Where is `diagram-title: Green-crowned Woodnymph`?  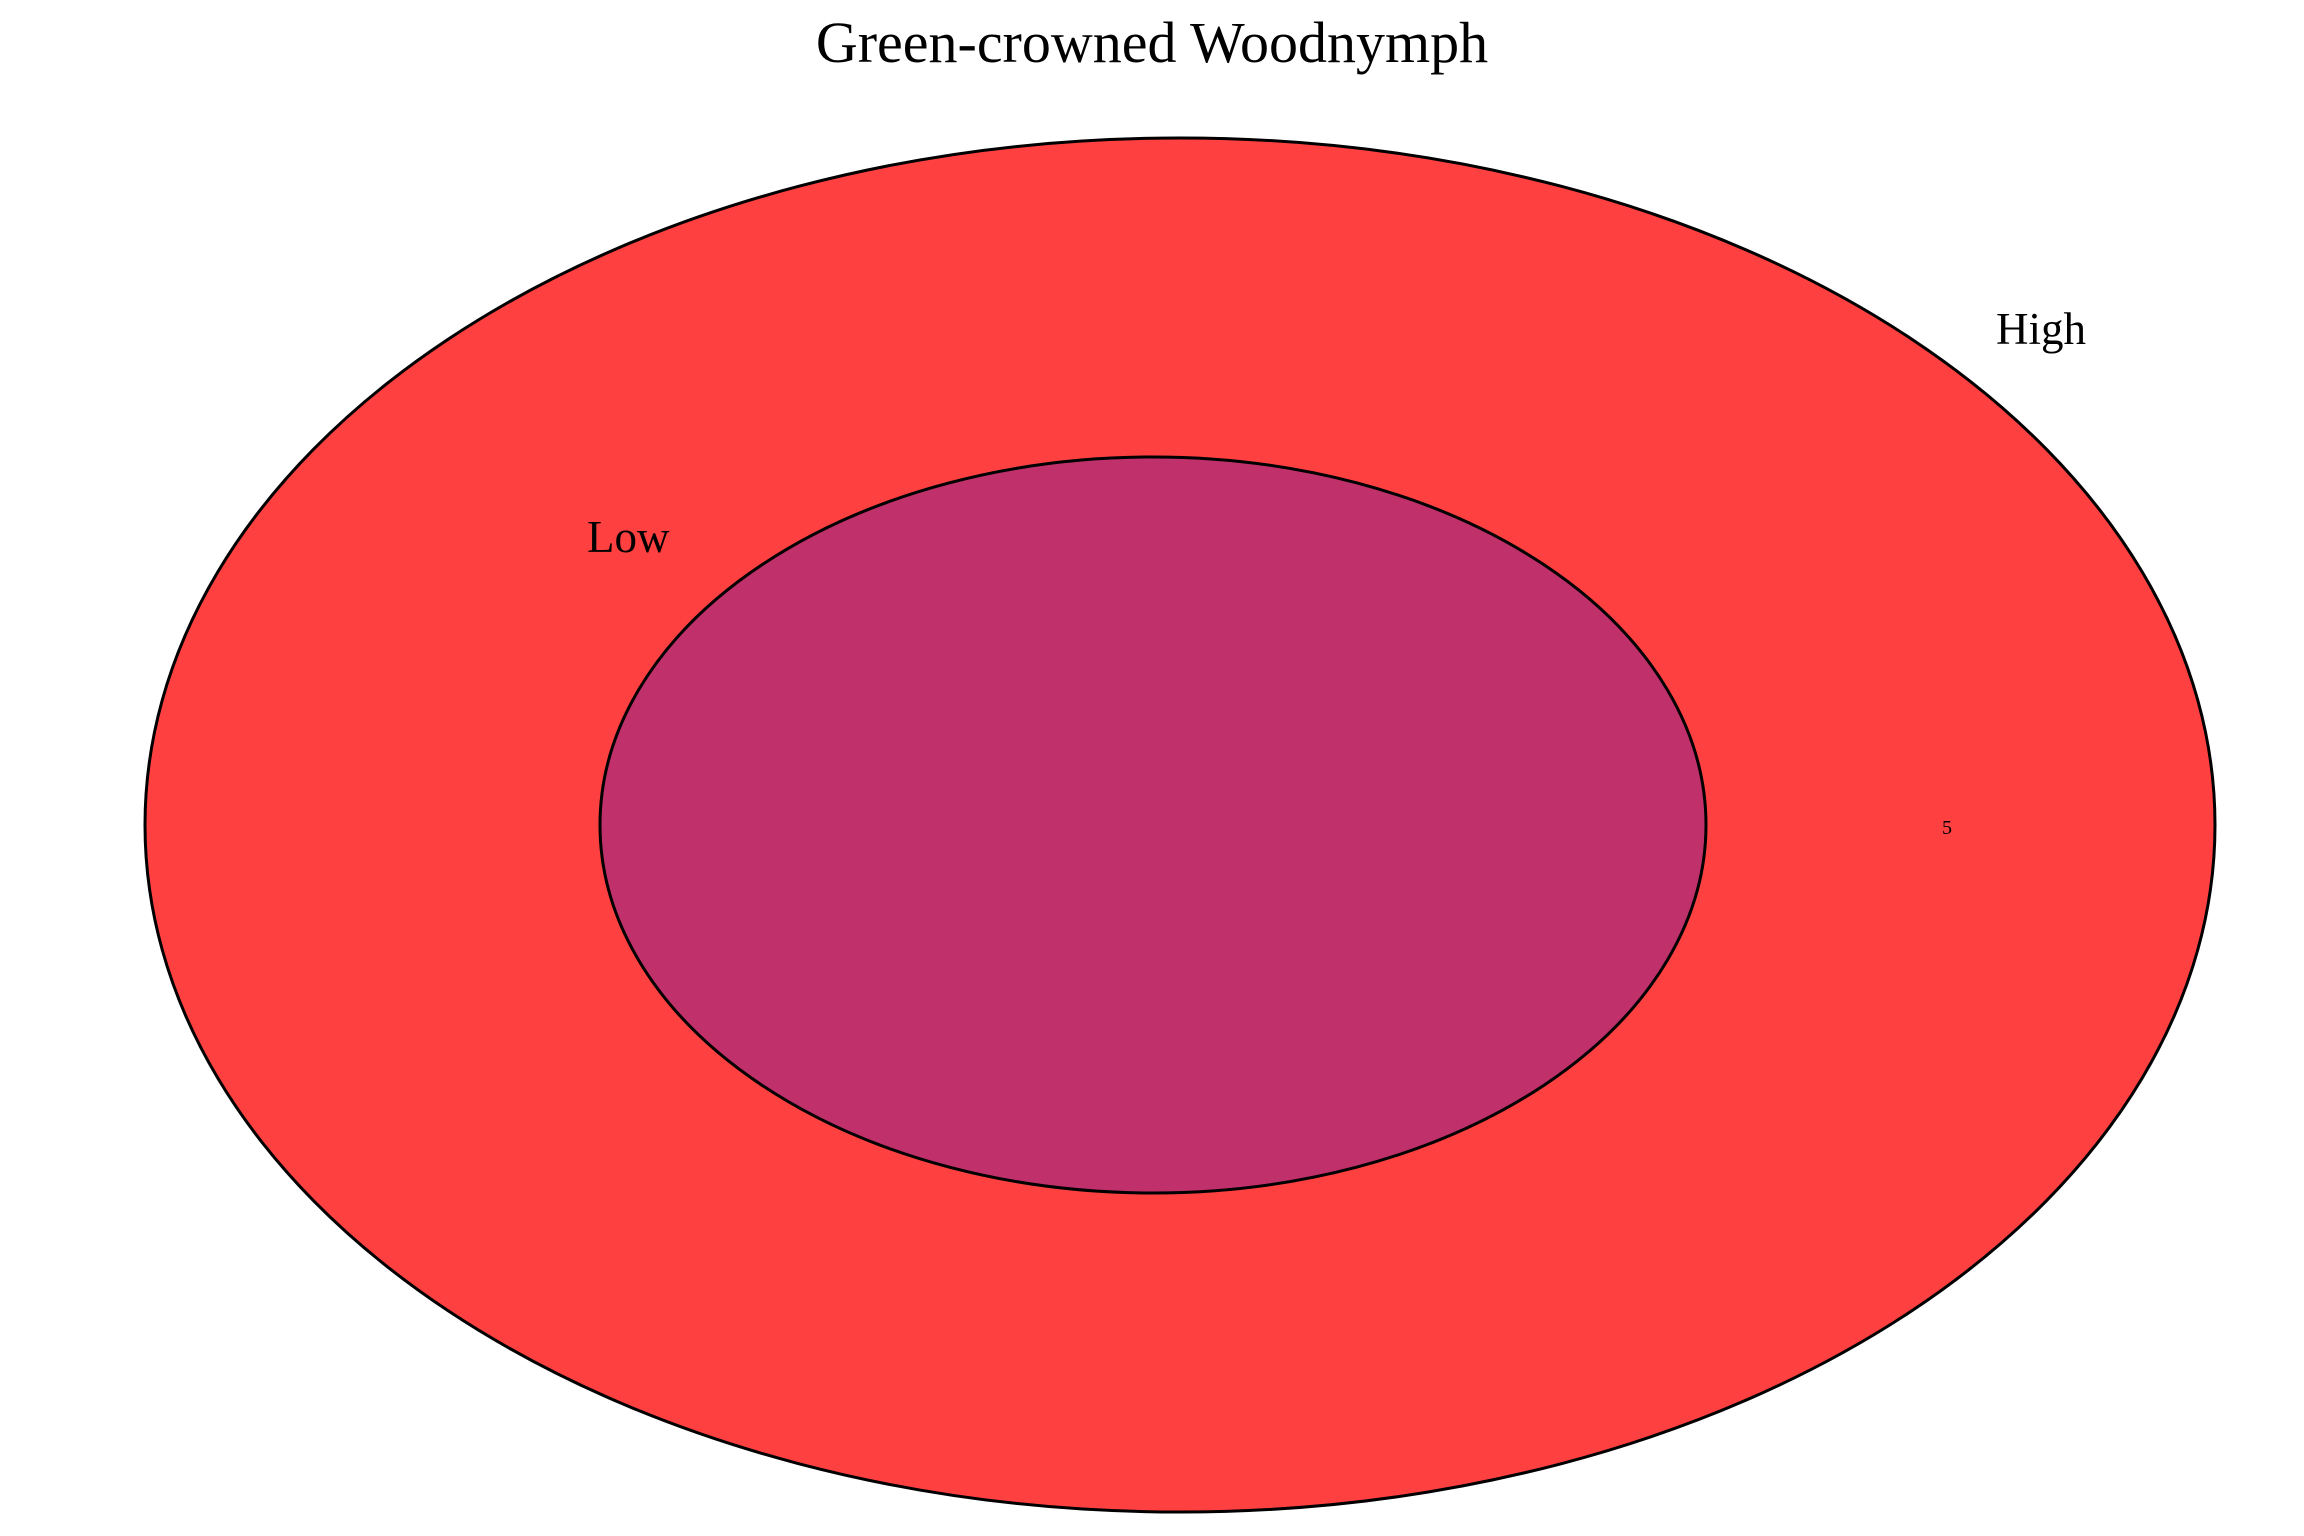 diagram-title: Green-crowned Woodnymph is located at coordinates (1152, 42).